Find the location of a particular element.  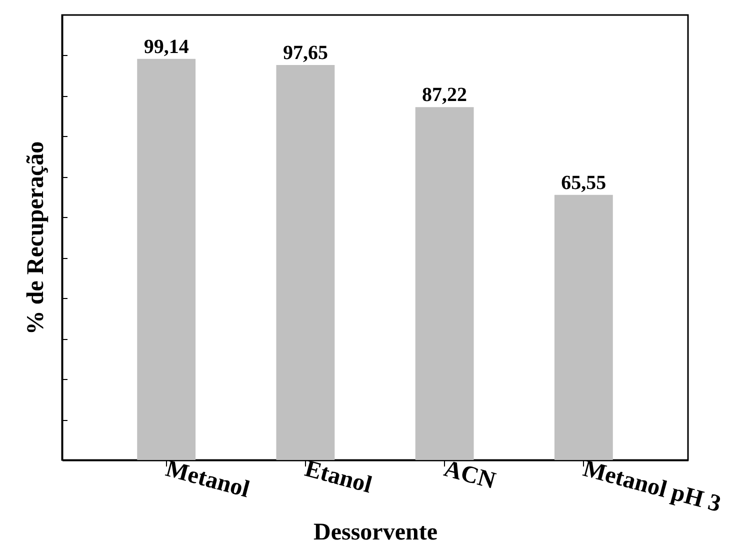

y-axis-title: % de Recuperação is located at coordinates (36, 238).